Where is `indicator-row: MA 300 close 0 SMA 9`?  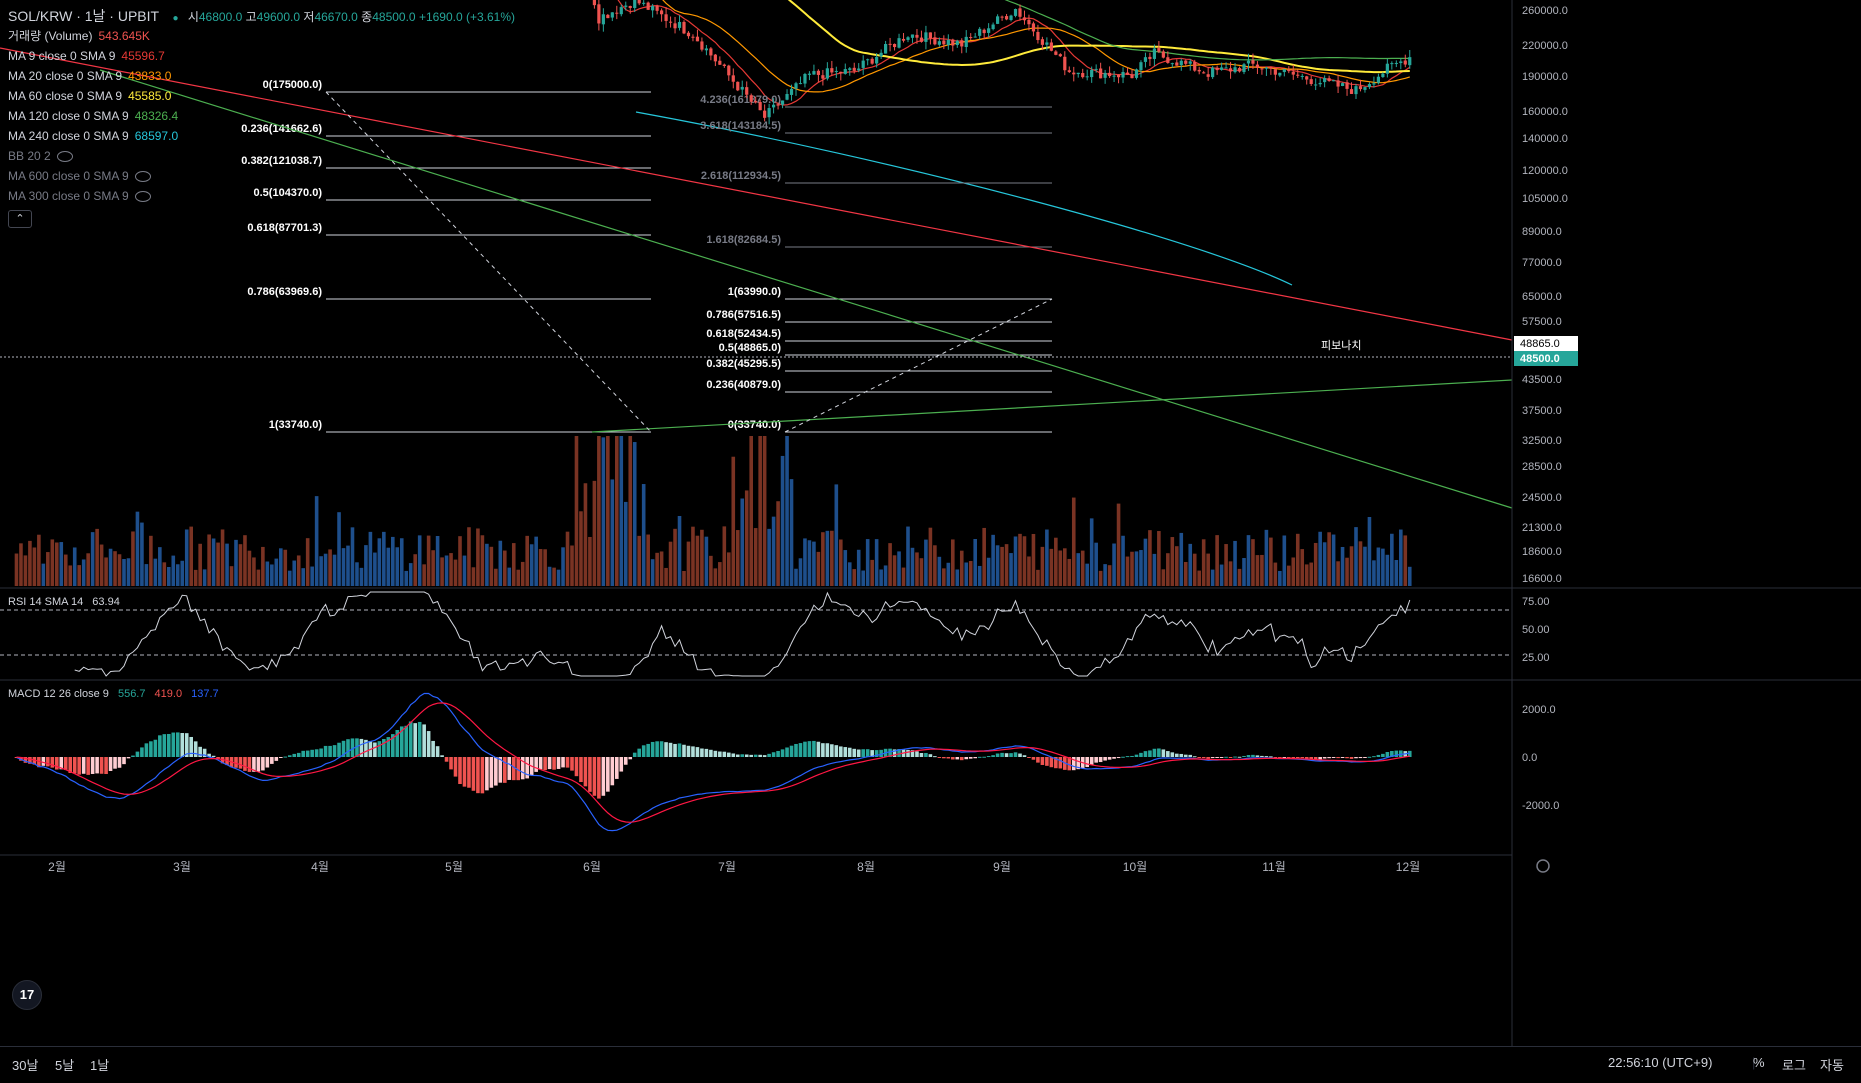
indicator-row: MA 300 close 0 SMA 9 is located at coordinates (261, 196).